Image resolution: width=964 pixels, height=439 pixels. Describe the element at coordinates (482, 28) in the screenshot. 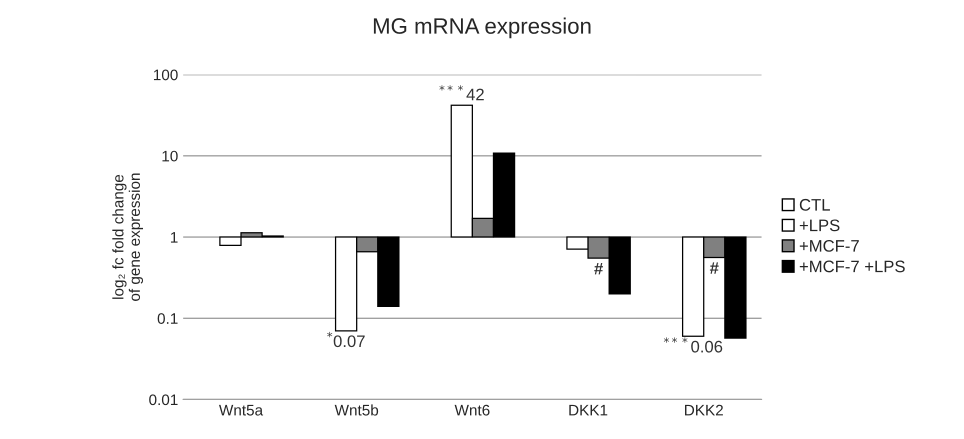

I see `chart-title: MG mRNA expression` at that location.